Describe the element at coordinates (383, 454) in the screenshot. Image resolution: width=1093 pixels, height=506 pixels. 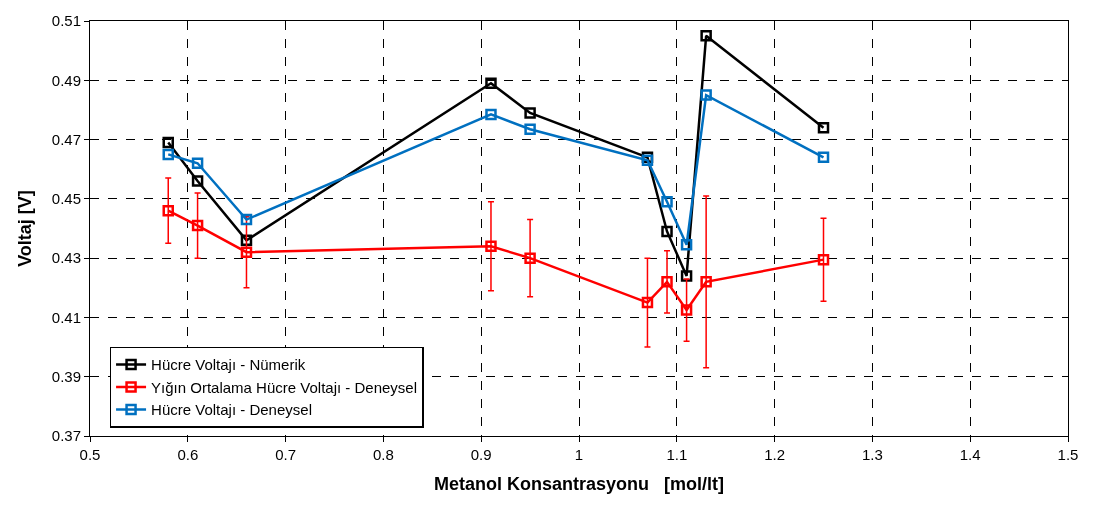
I see `x-tick-label: 0.8` at that location.